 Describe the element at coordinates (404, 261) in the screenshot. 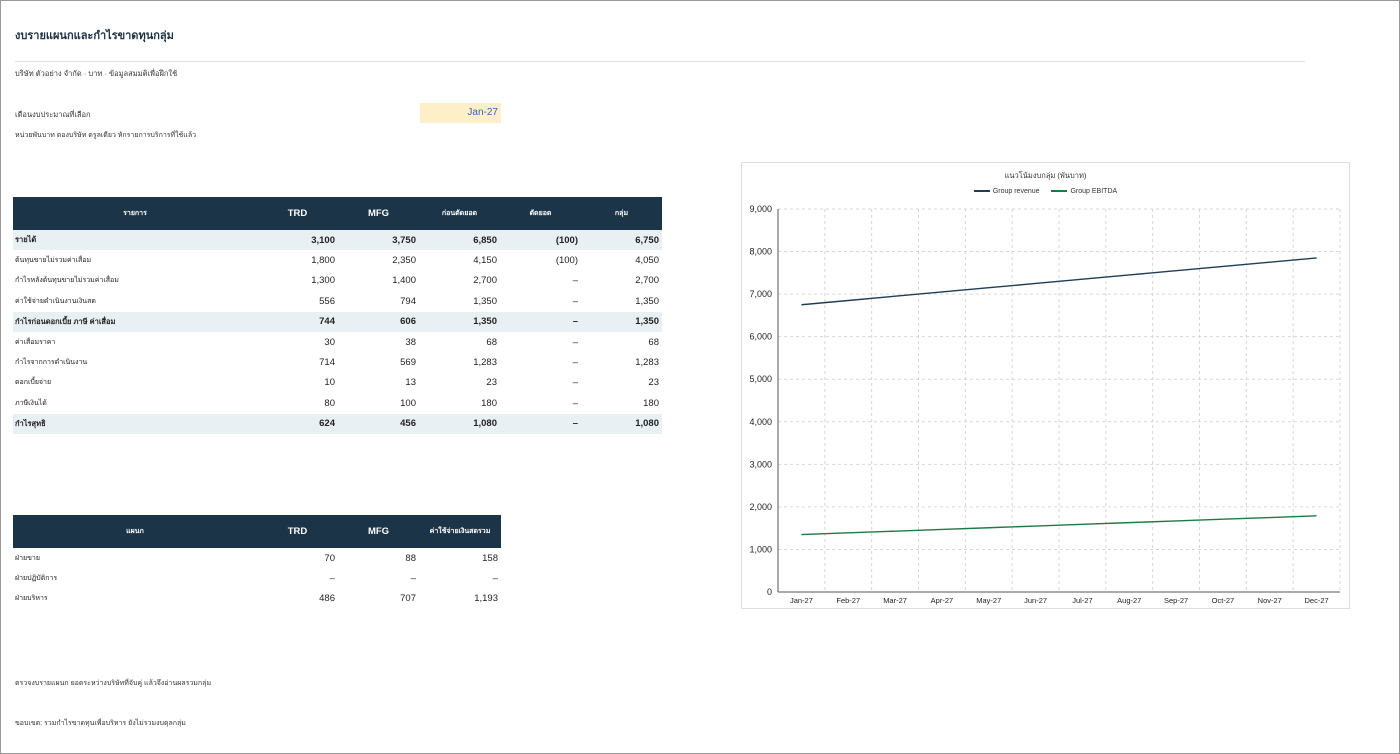

I see `pl-cell-mfg: 2,350` at that location.